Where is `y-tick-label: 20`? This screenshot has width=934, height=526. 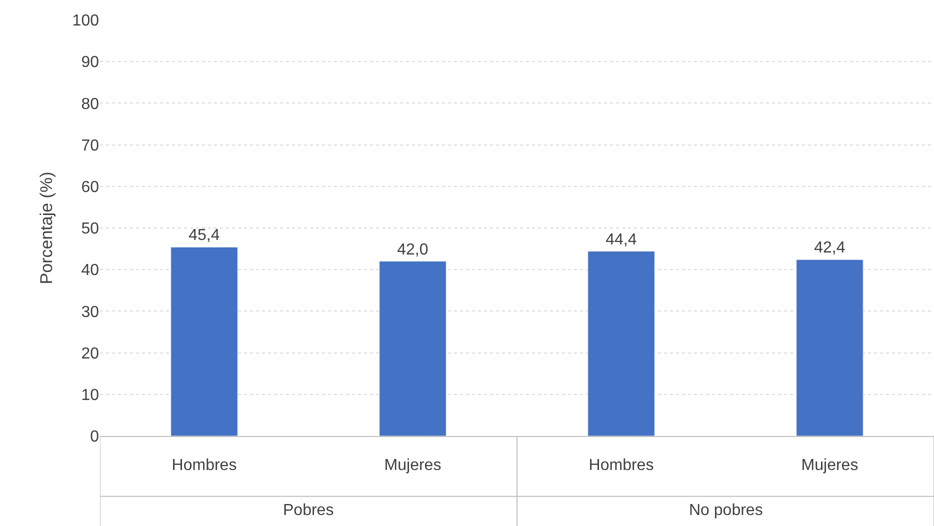
y-tick-label: 20 is located at coordinates (90, 353).